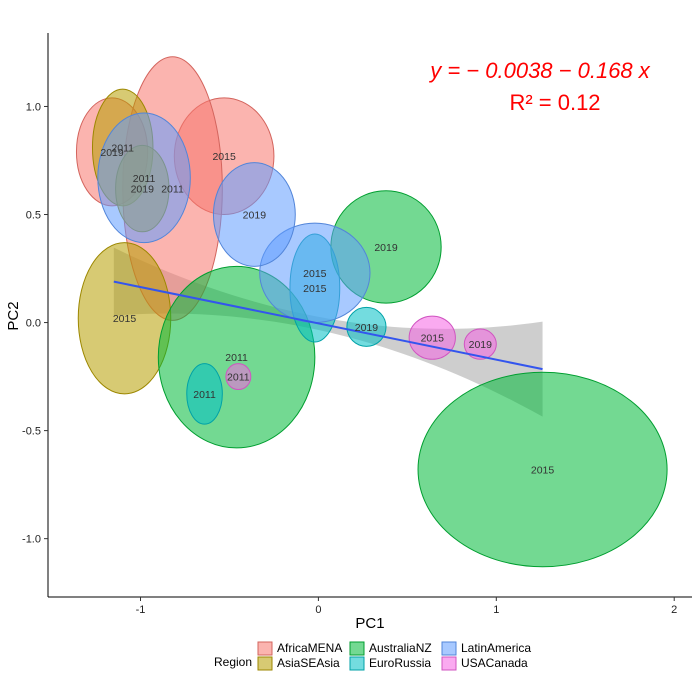  I want to click on bubble-label-asiaseasia-2011: 2011, so click(122, 149).